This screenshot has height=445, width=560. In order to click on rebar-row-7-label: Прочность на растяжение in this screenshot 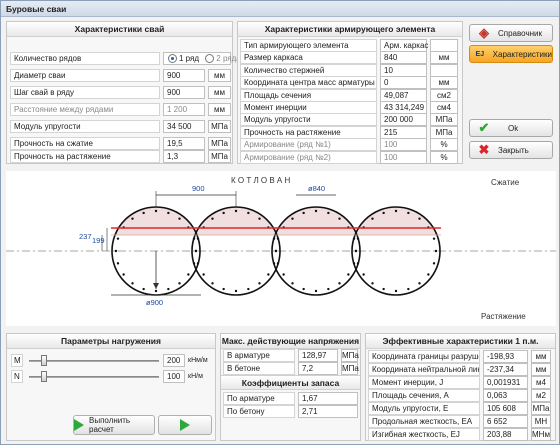, I will do `click(308, 132)`.